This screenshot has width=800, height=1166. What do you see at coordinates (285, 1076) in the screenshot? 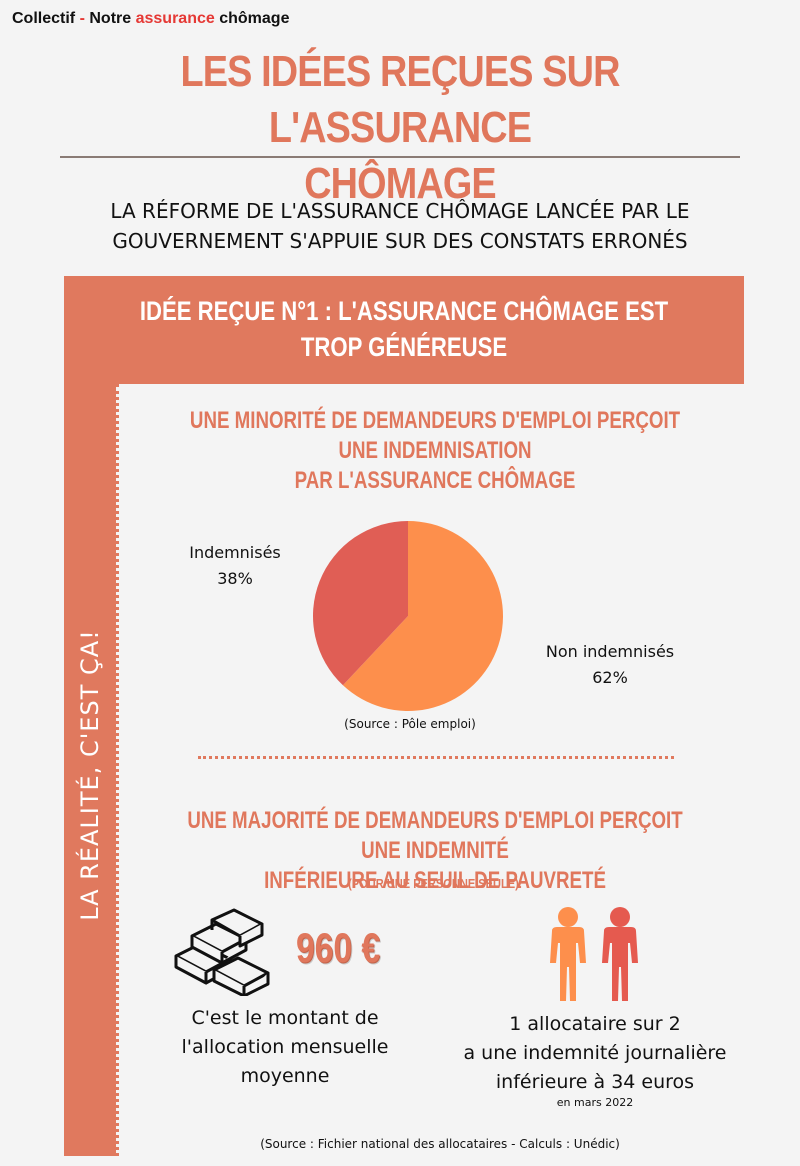
I see `average-allowance-line3: moyenne` at bounding box center [285, 1076].